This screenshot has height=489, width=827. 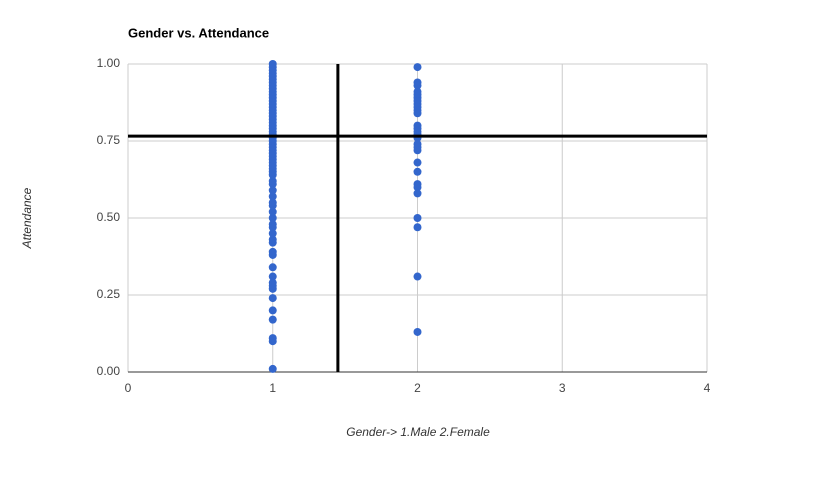 I want to click on x-tick-label: 1, so click(x=272, y=388).